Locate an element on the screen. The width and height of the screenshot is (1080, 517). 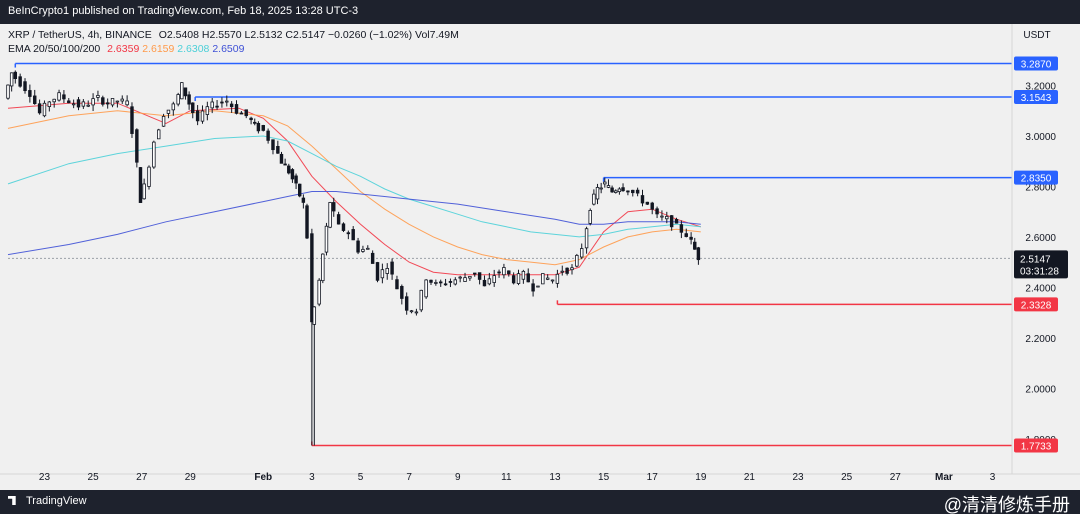
level-price-label: 2.3328 is located at coordinates (1036, 305).